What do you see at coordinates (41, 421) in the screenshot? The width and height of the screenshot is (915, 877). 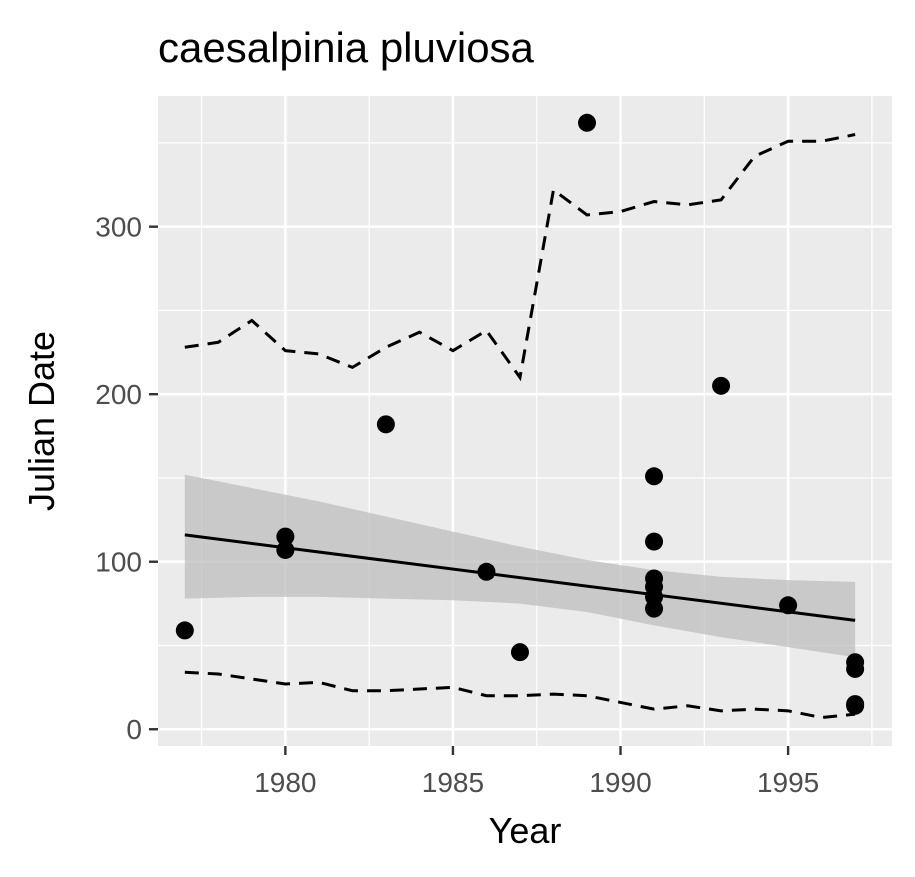 I see `y-axis-title: Julian Date` at bounding box center [41, 421].